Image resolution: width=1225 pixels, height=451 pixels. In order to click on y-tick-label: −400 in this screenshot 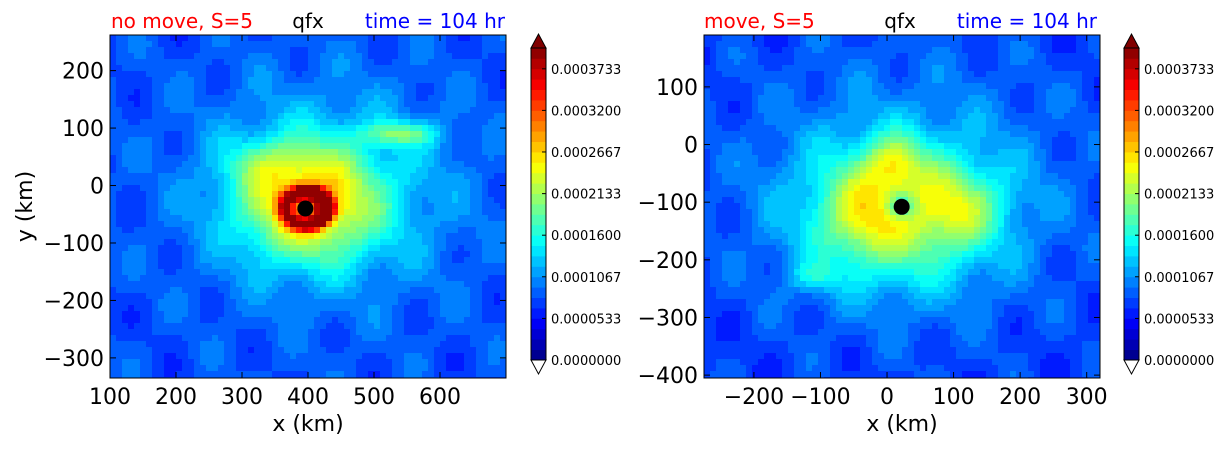, I will do `click(668, 376)`.